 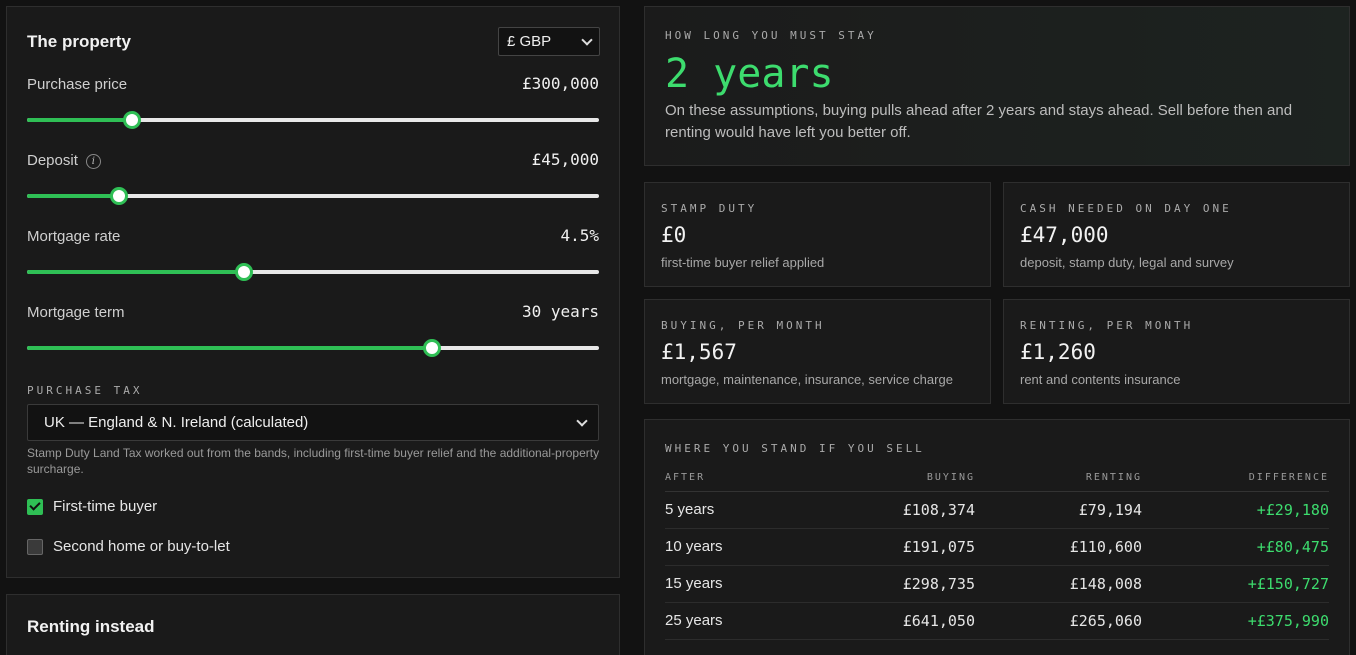 I want to click on deposit-slider, so click(x=313, y=196).